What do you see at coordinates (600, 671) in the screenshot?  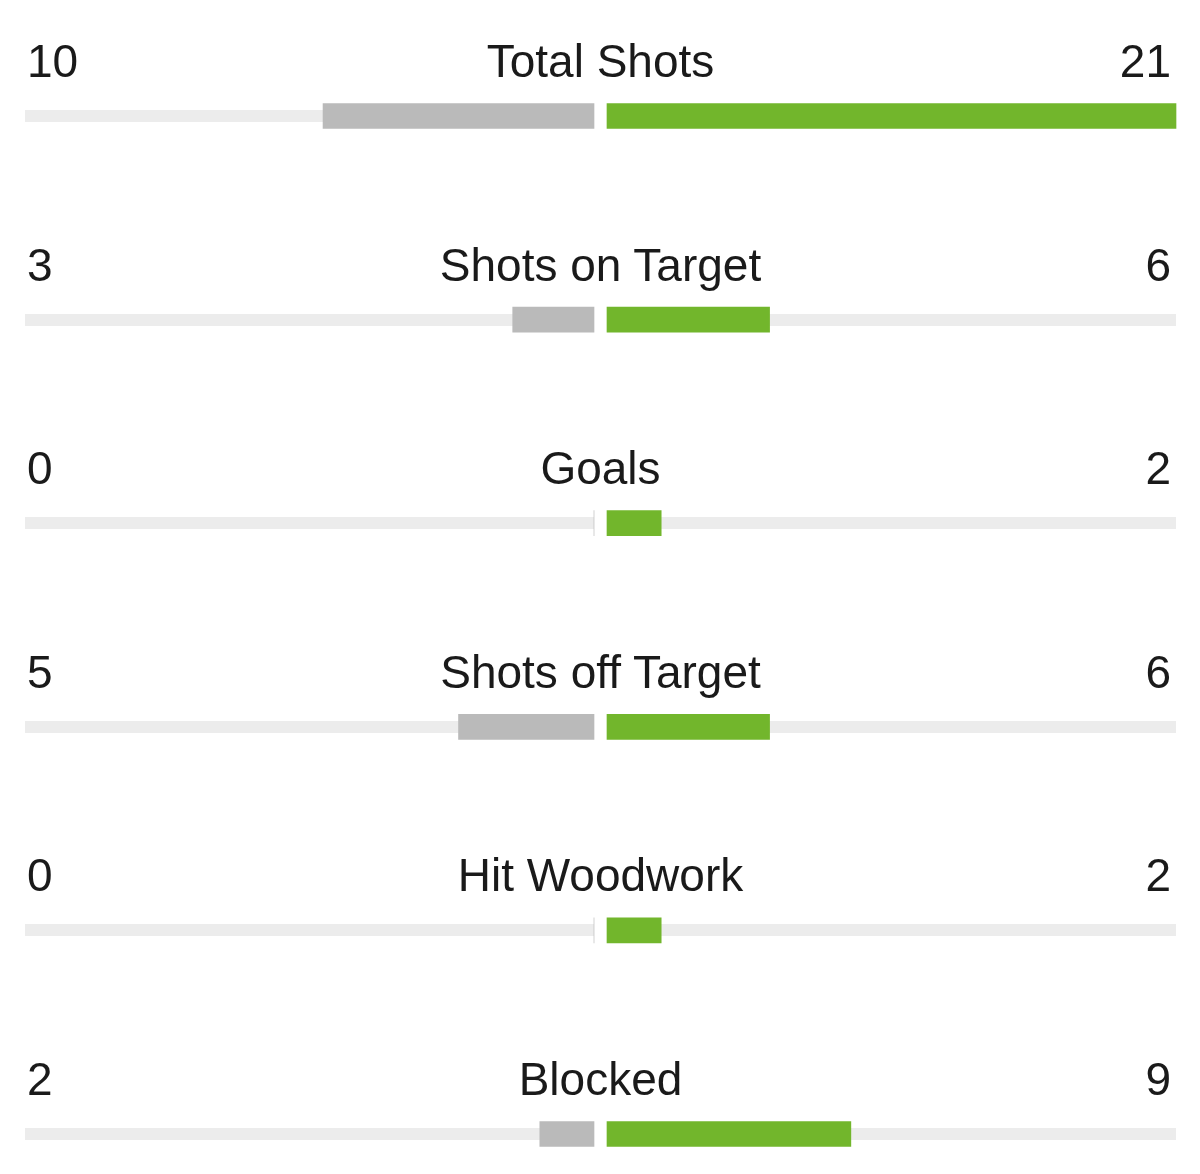 I see `y-tick-label: Shots off Target` at bounding box center [600, 671].